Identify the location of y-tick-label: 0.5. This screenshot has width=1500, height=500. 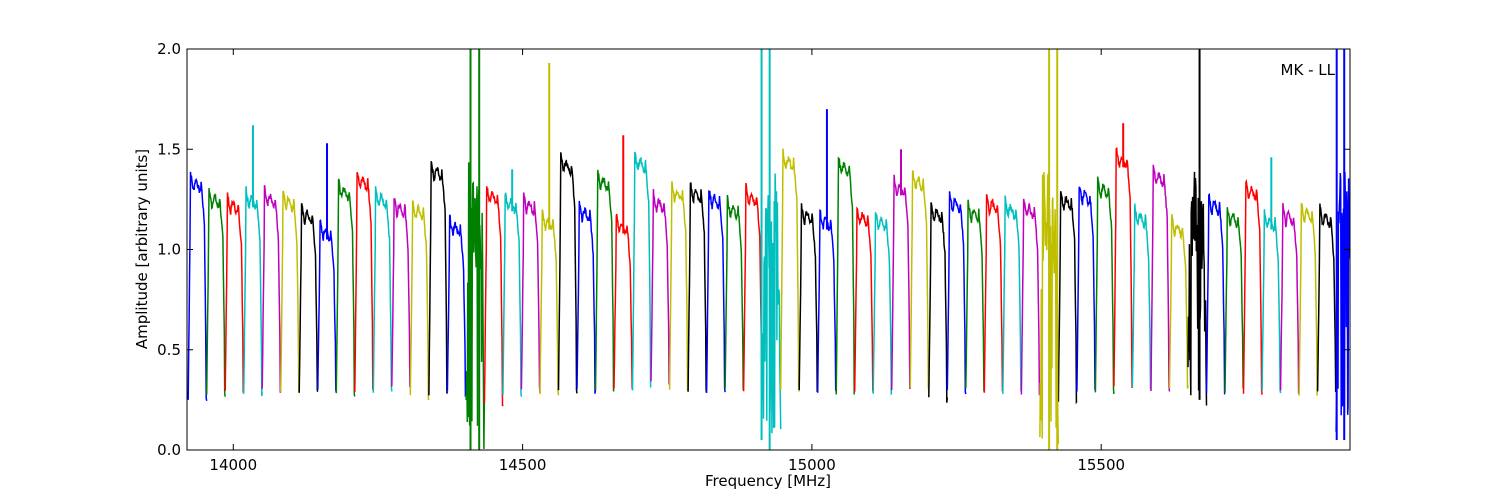
(169, 350).